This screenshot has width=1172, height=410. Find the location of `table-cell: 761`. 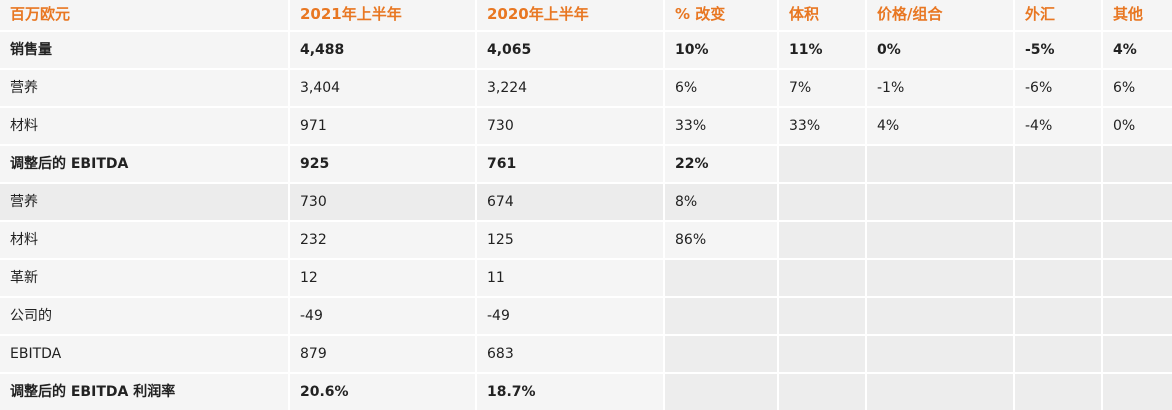

table-cell: 761 is located at coordinates (570, 164).